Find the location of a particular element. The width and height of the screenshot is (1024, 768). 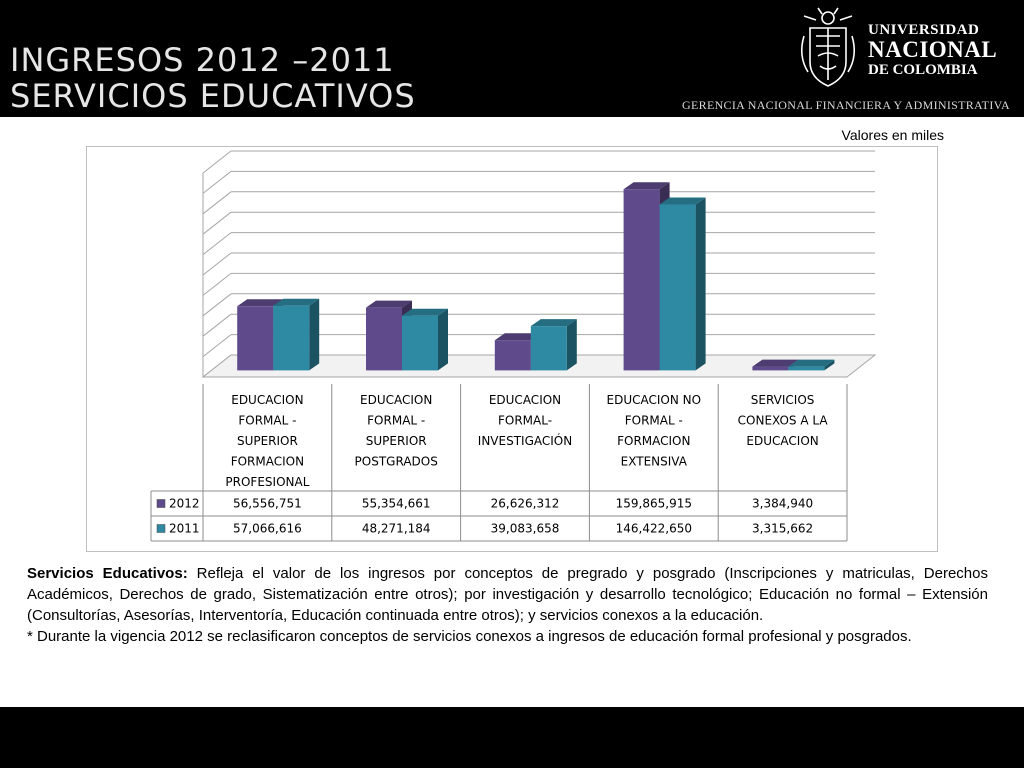

logo-wordmark: UNIVERSIDAD NACIONAL DE COLOMBIA is located at coordinates (932, 50).